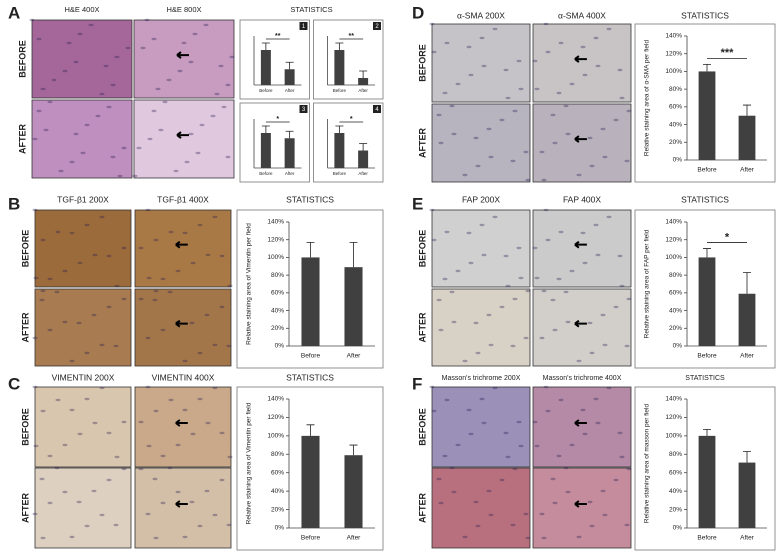 This screenshot has height=555, width=777. What do you see at coordinates (673, 36) in the screenshot?
I see `y-tick-label: 140%` at bounding box center [673, 36].